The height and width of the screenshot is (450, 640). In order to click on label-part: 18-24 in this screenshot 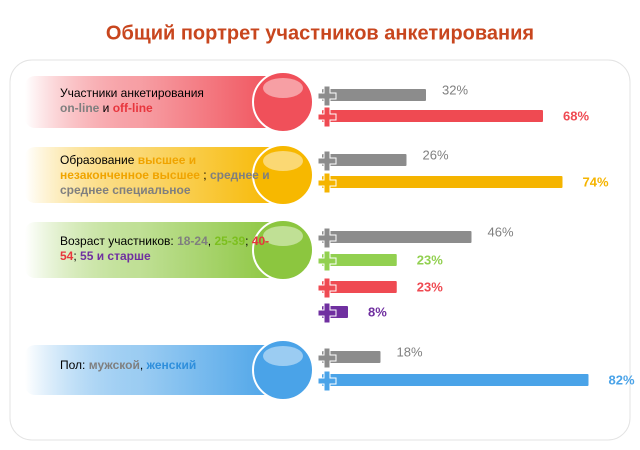, I will do `click(192, 241)`.